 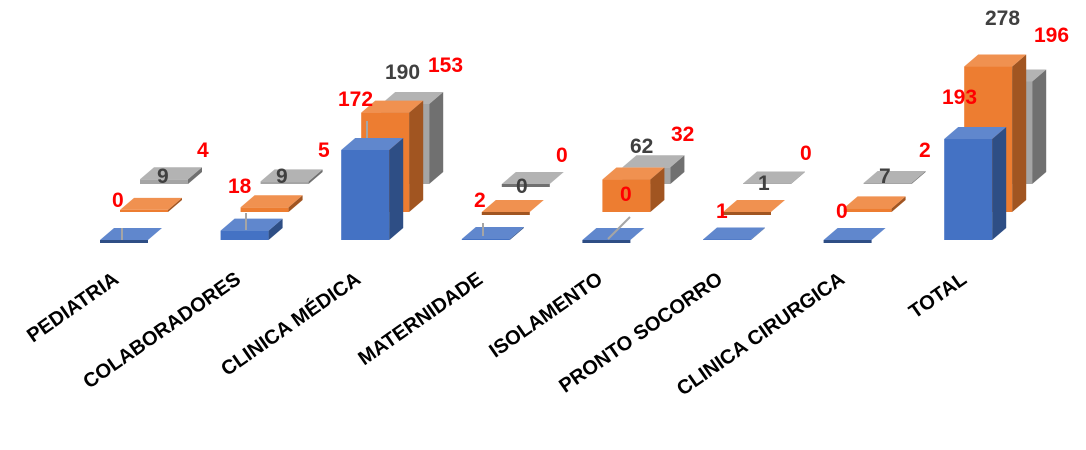 I want to click on data-label: 278, so click(x=1002, y=18).